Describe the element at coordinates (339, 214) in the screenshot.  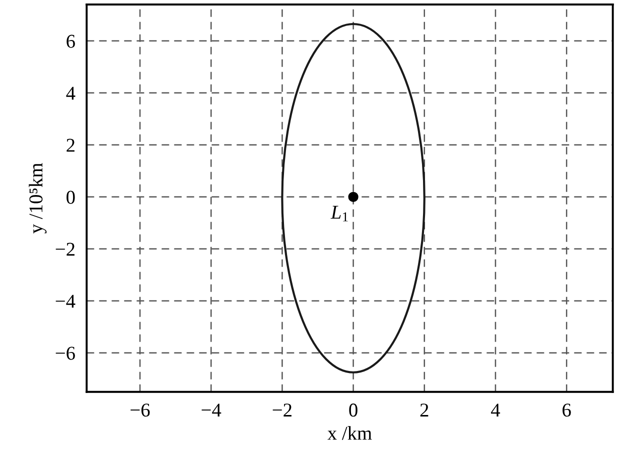
I see `annotation: L$_{1}$` at that location.